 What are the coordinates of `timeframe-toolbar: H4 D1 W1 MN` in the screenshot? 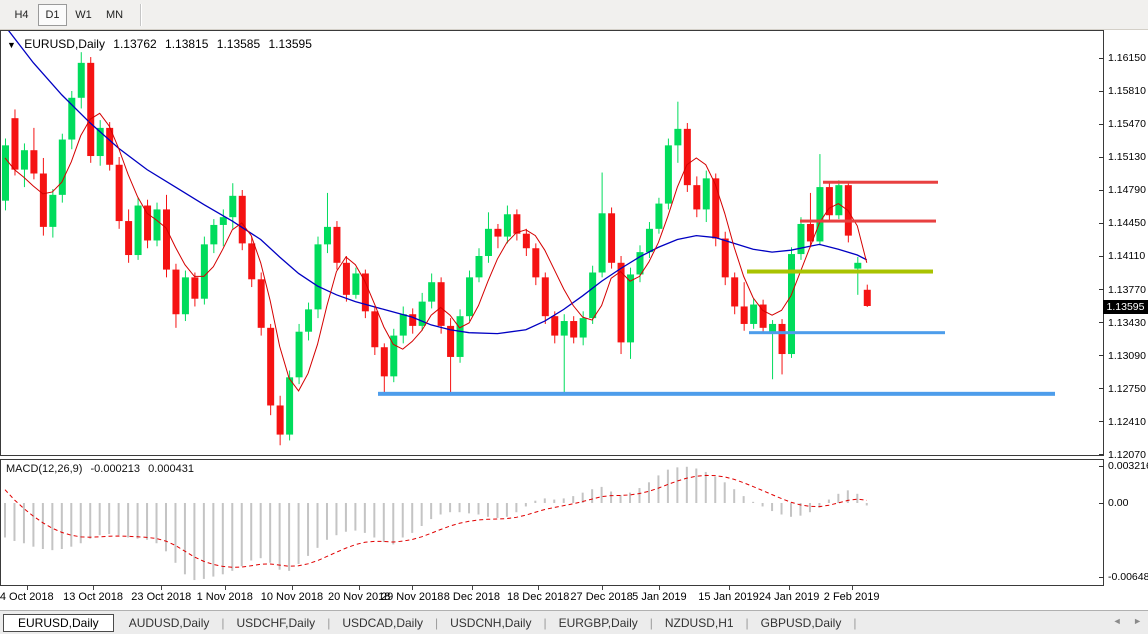 It's located at (574, 15).